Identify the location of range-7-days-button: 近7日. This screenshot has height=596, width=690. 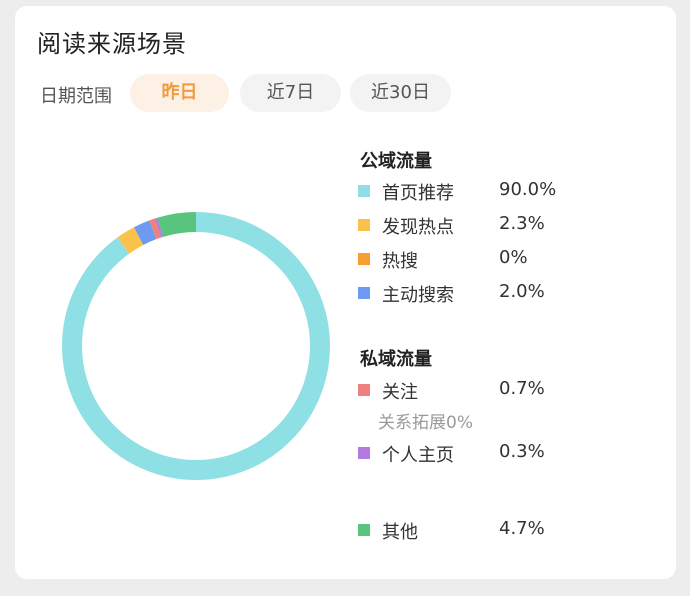
(290, 93).